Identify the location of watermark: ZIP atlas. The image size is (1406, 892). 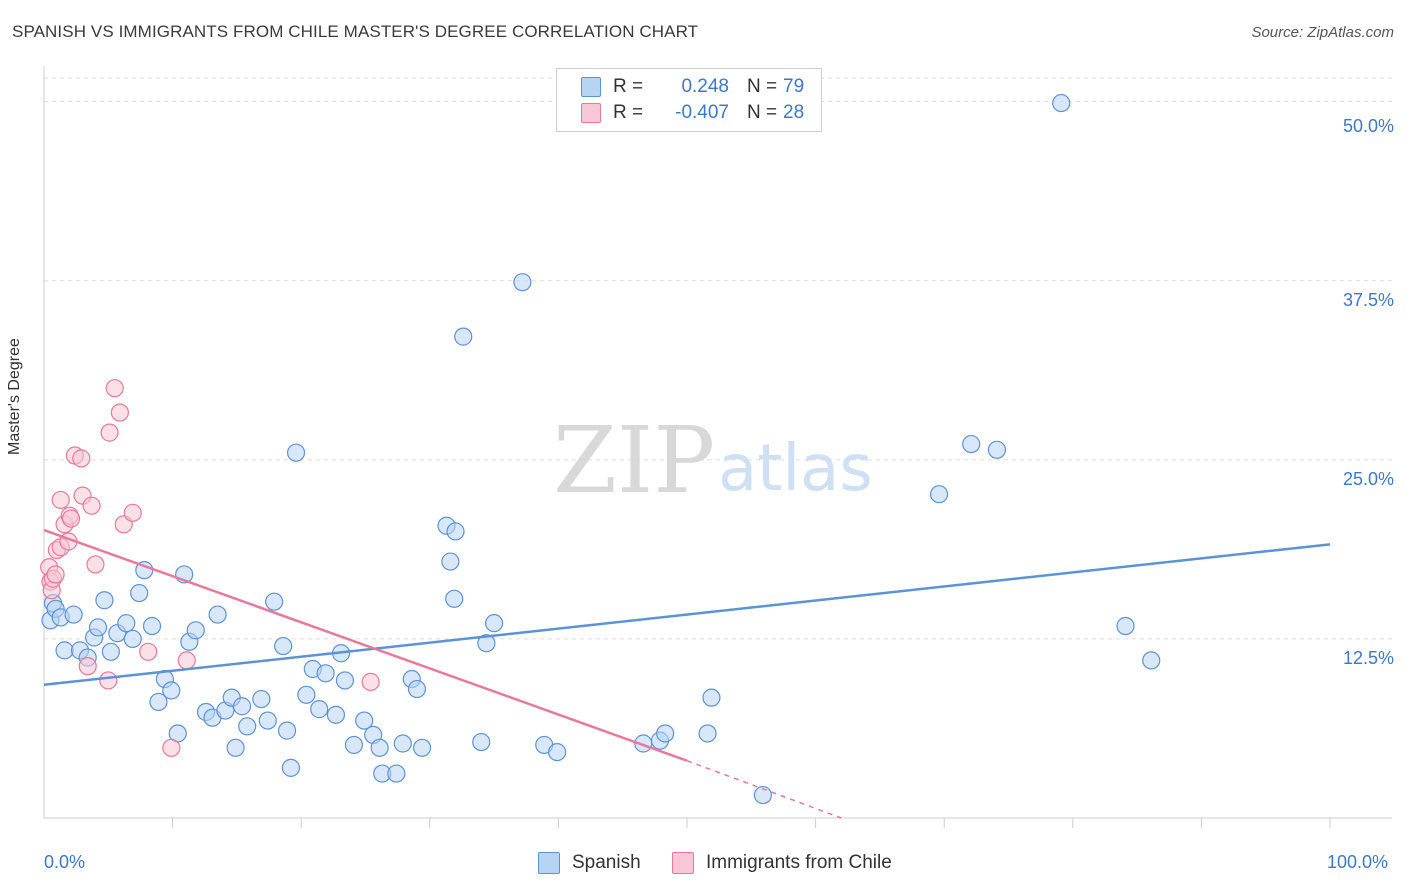
(713, 460).